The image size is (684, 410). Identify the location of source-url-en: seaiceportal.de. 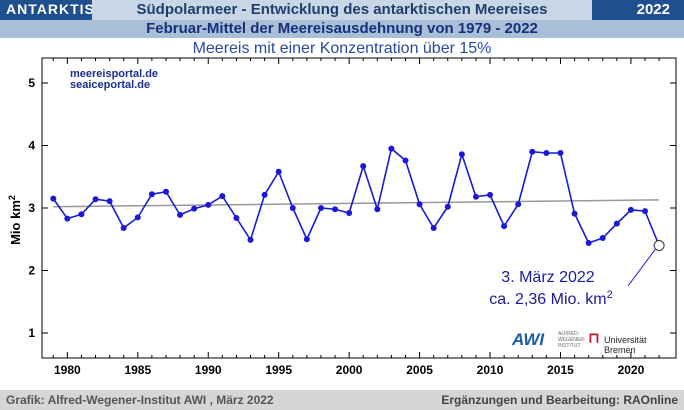
(110, 85).